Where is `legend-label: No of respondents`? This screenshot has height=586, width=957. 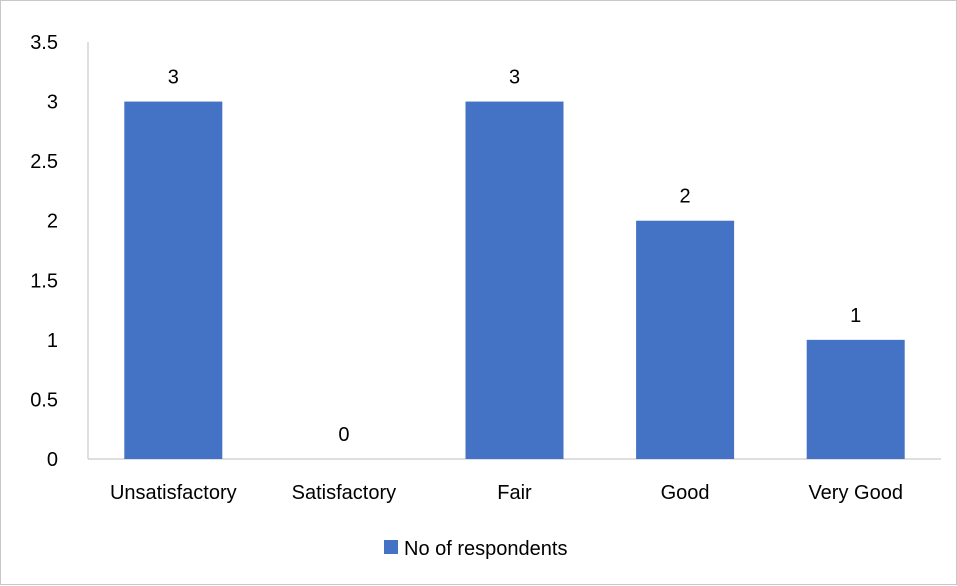
legend-label: No of respondents is located at coordinates (485, 549).